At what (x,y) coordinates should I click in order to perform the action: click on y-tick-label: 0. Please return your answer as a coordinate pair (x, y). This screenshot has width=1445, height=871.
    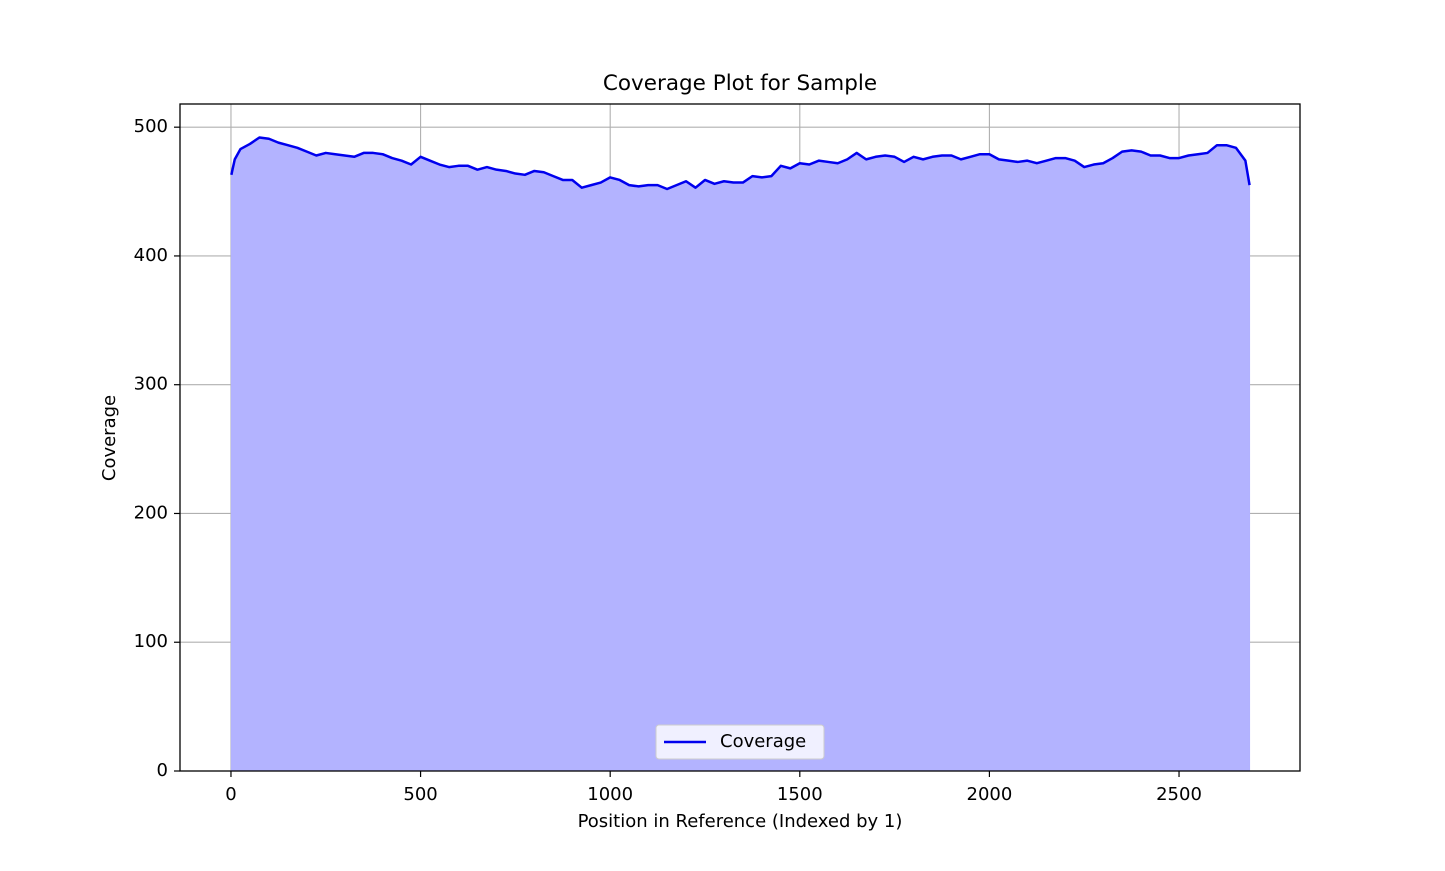
    Looking at the image, I should click on (162, 770).